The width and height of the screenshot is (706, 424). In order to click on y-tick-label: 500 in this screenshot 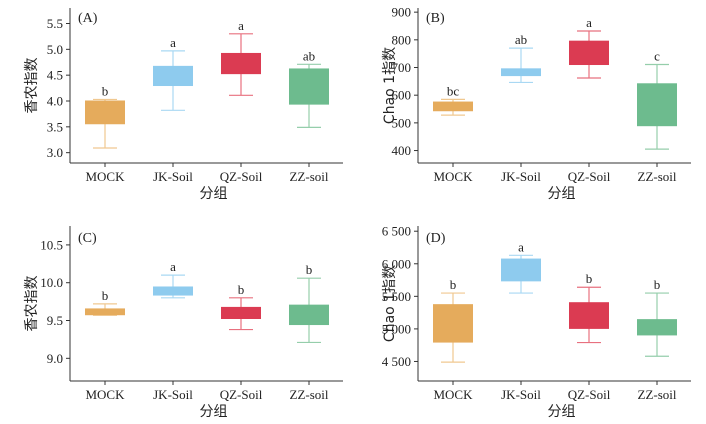, I will do `click(402, 122)`.